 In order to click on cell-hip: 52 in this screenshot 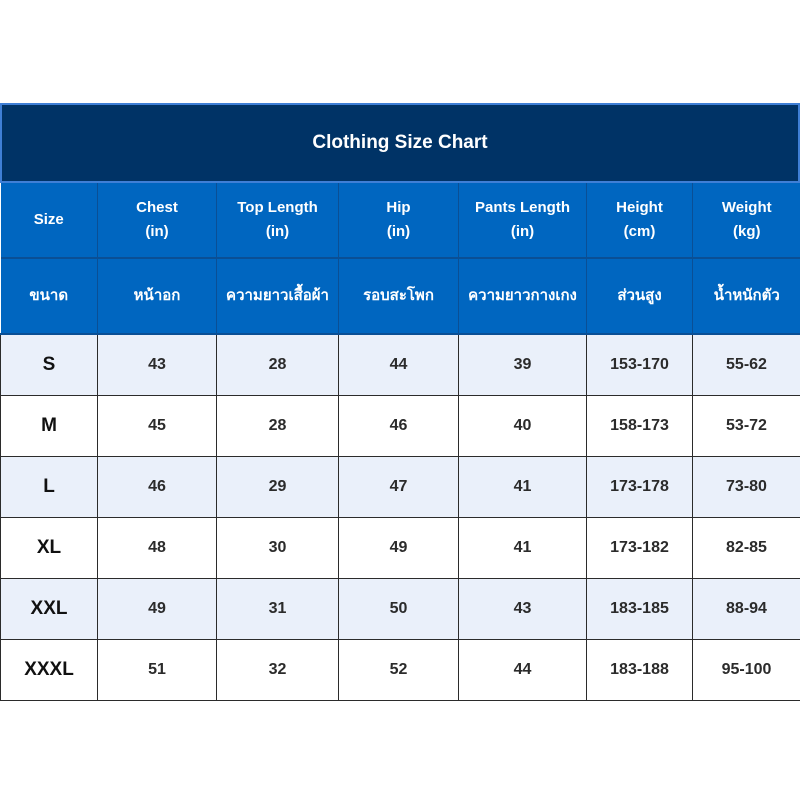, I will do `click(398, 670)`.